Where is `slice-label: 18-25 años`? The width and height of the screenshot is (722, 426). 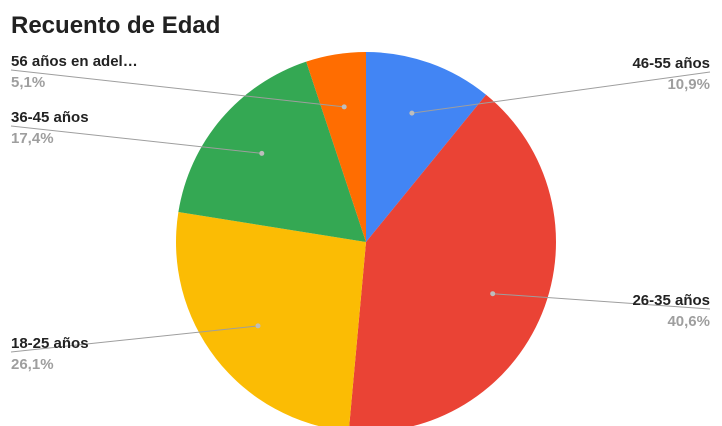
slice-label: 18-25 años is located at coordinates (50, 343).